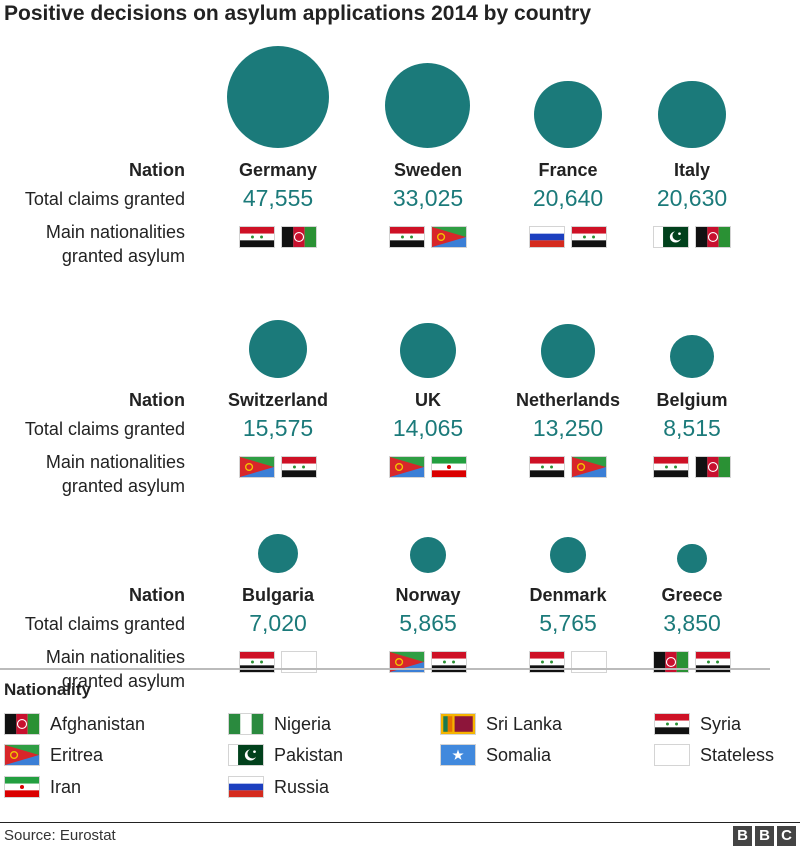  What do you see at coordinates (428, 198) in the screenshot?
I see `claims-value: 33,025` at bounding box center [428, 198].